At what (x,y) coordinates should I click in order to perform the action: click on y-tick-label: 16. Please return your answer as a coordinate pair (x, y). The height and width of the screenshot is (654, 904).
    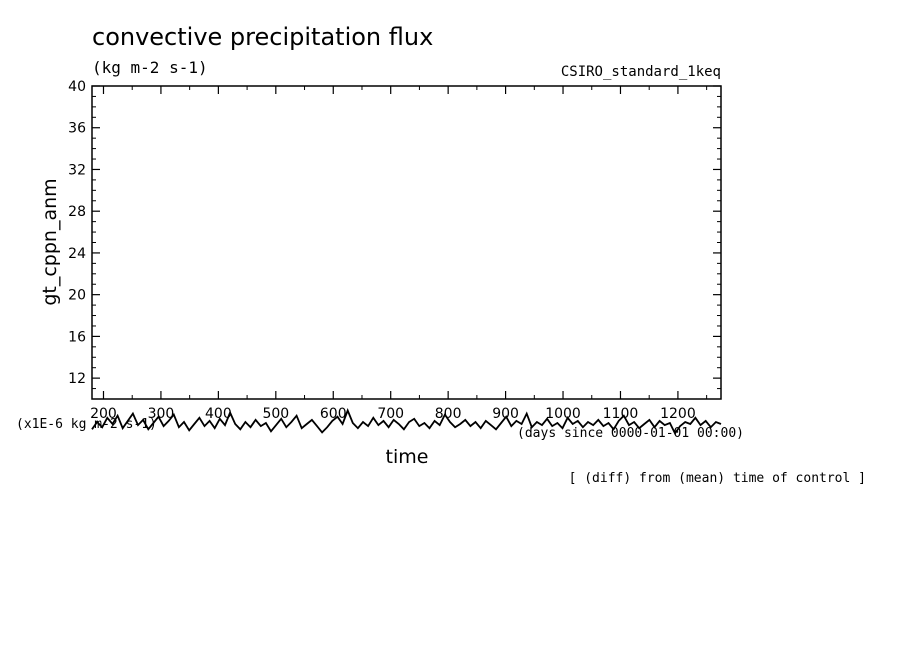
    Looking at the image, I should click on (77, 337).